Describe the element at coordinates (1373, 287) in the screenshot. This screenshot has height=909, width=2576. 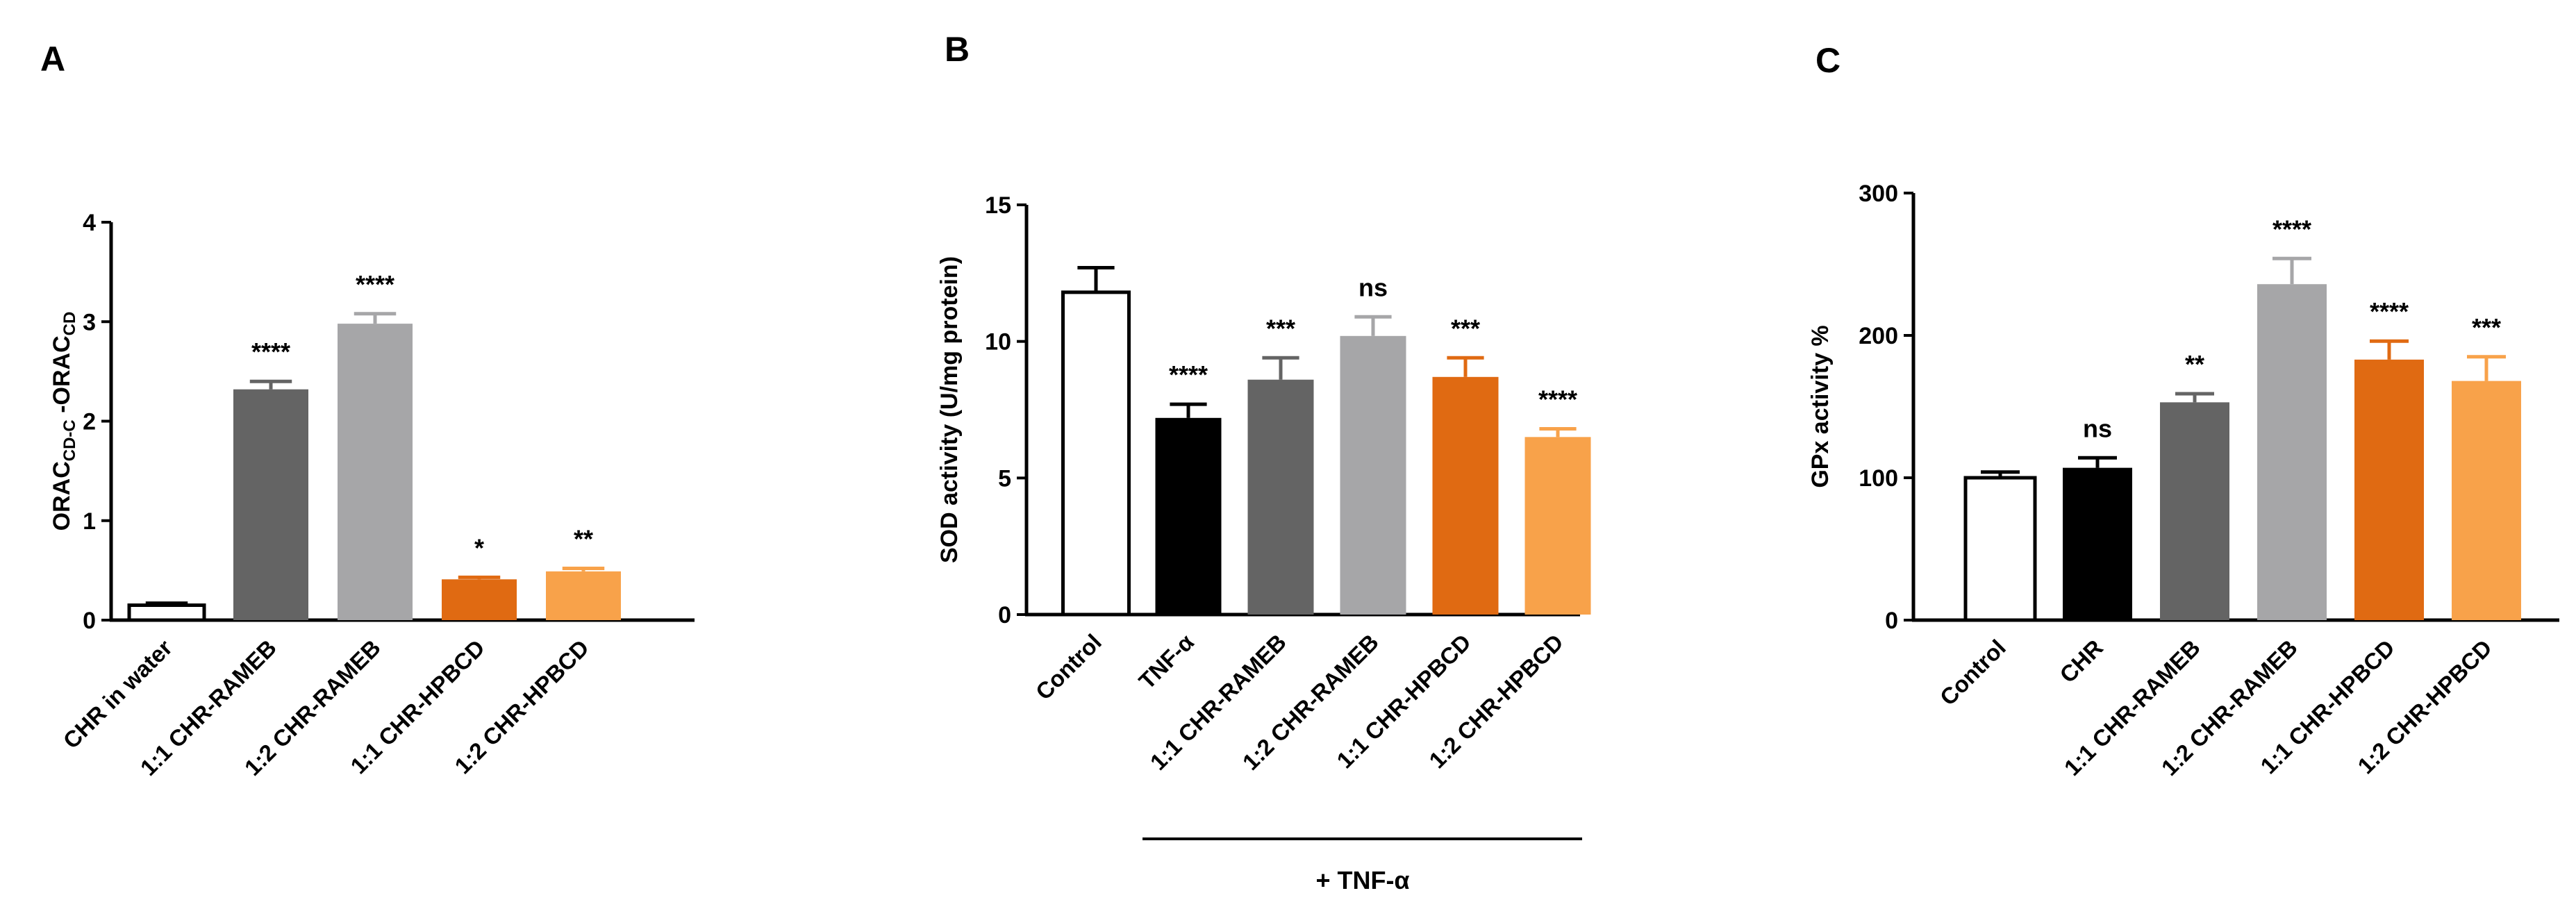
I see `panel-b-significance-label: ns` at that location.